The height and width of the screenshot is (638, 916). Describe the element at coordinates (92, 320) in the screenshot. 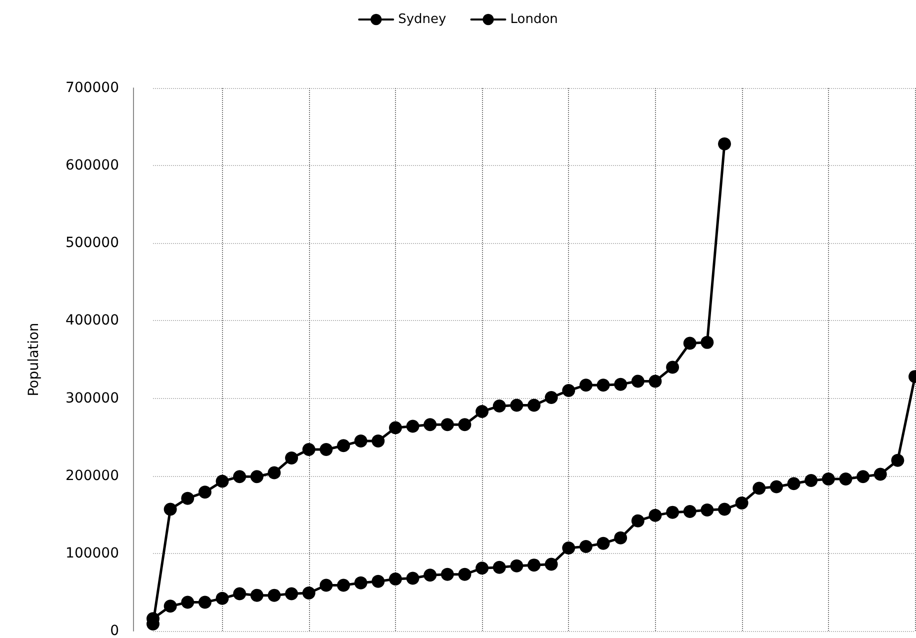

I see `y-tick-label: 400000` at that location.